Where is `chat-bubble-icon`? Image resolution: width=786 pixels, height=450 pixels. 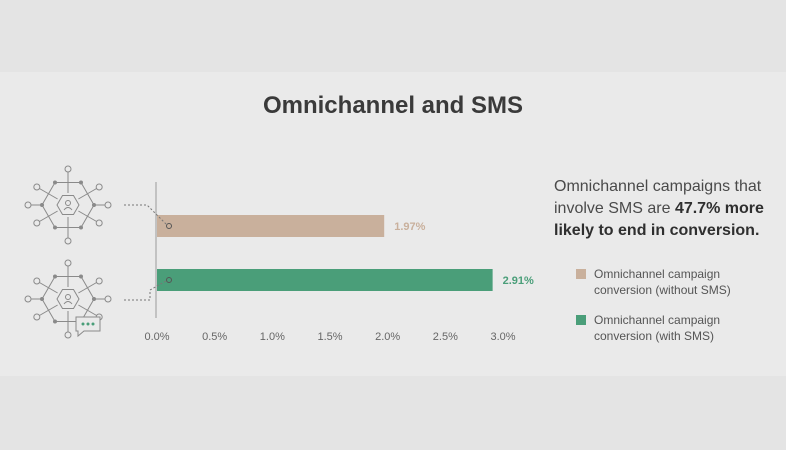 chat-bubble-icon is located at coordinates (88, 327).